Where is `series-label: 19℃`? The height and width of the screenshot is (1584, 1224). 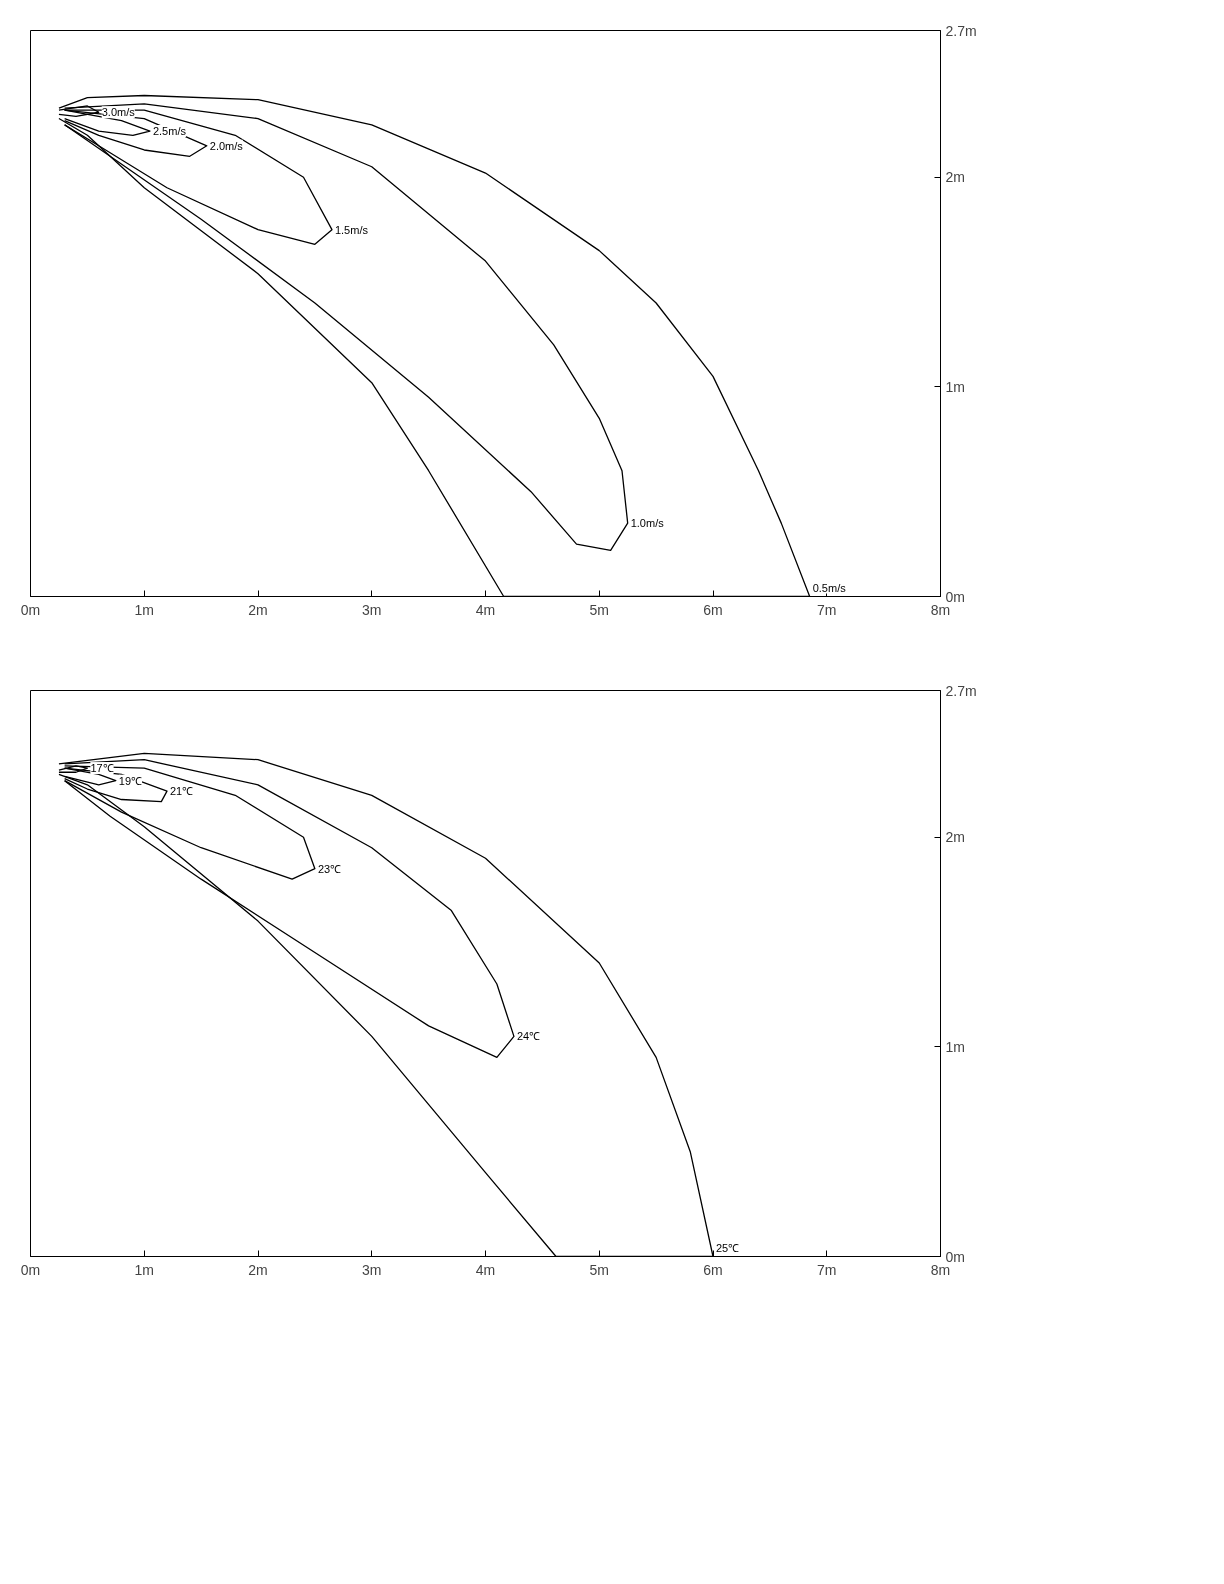
series-label: 19℃ is located at coordinates (130, 780).